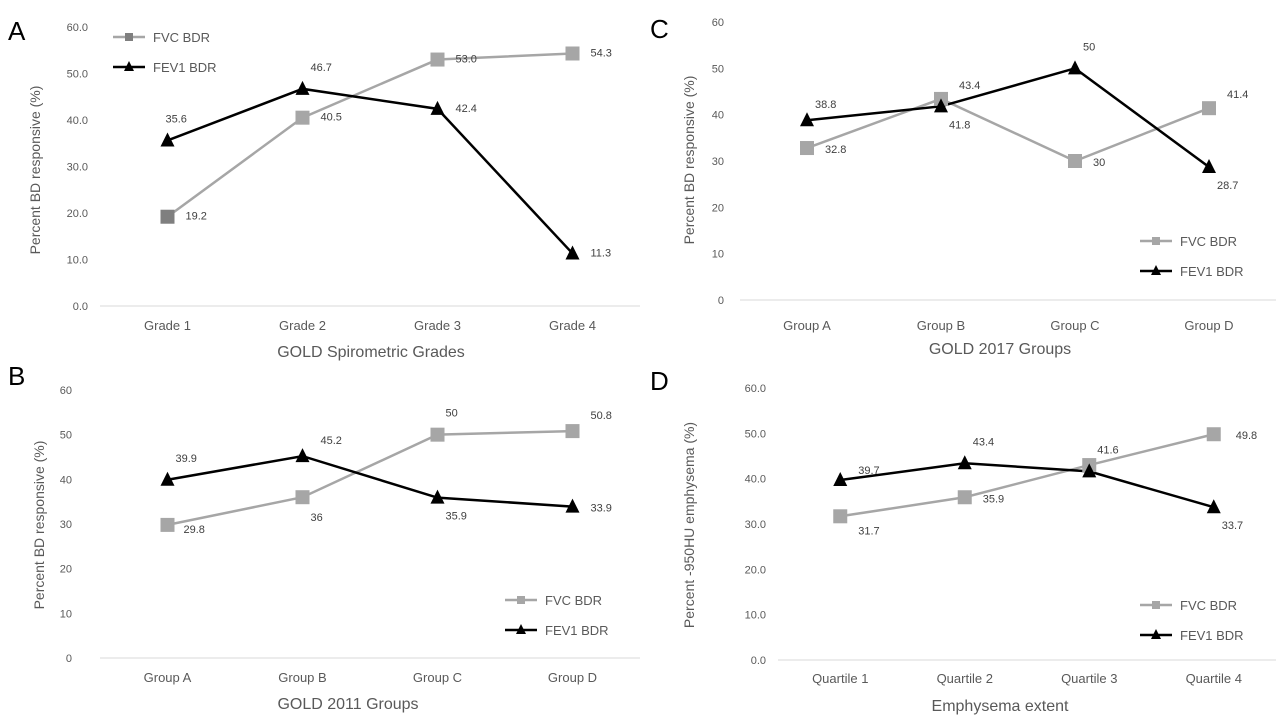  What do you see at coordinates (331, 118) in the screenshot?
I see `fvc-data-label: 40.5` at bounding box center [331, 118].